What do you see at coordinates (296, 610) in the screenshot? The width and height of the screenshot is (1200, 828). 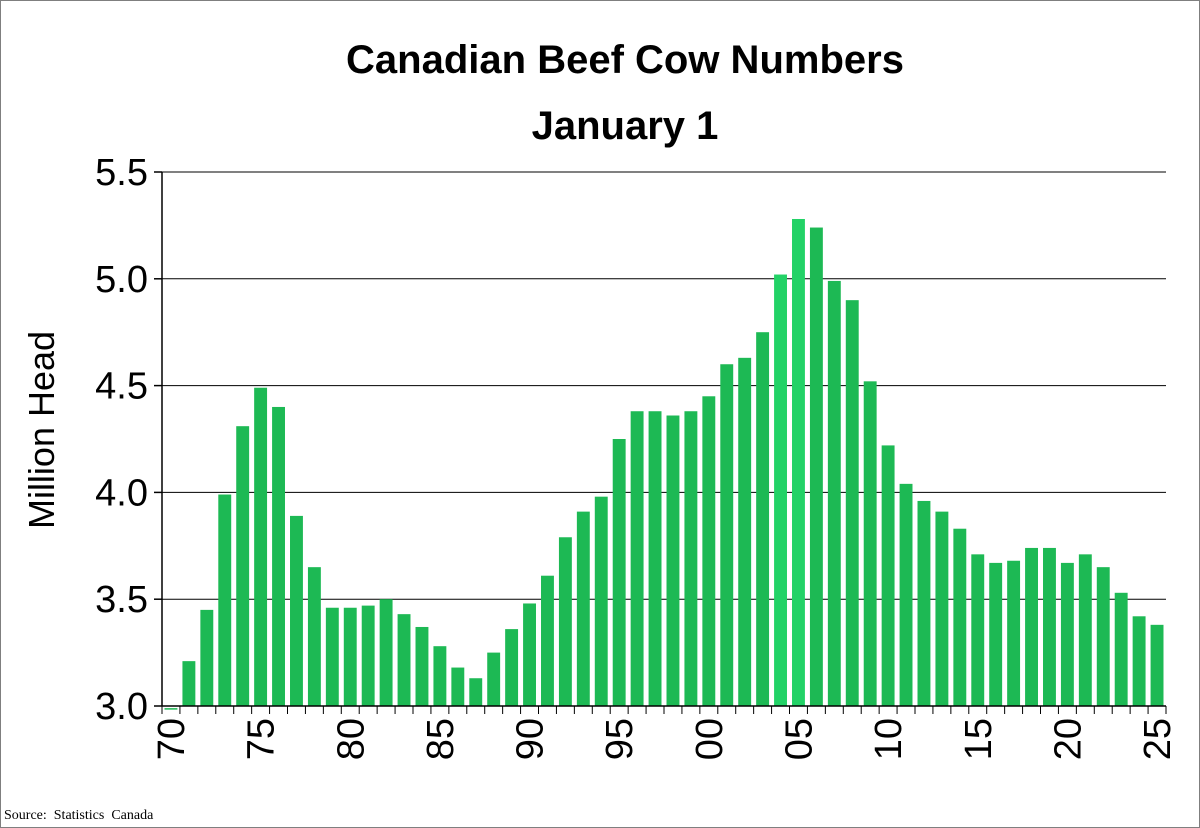 I see `bar-1977` at bounding box center [296, 610].